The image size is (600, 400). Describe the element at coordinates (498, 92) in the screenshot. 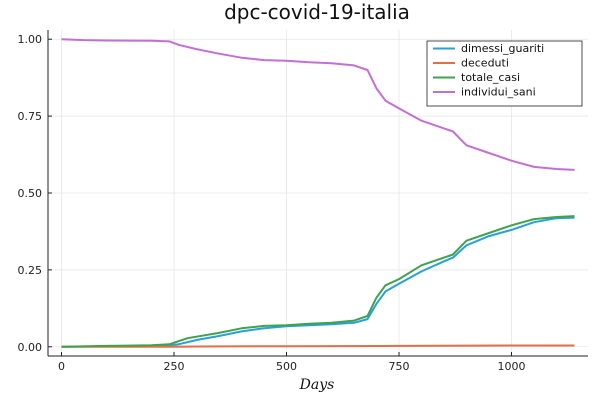

I see `legend-label: individui_sani` at that location.